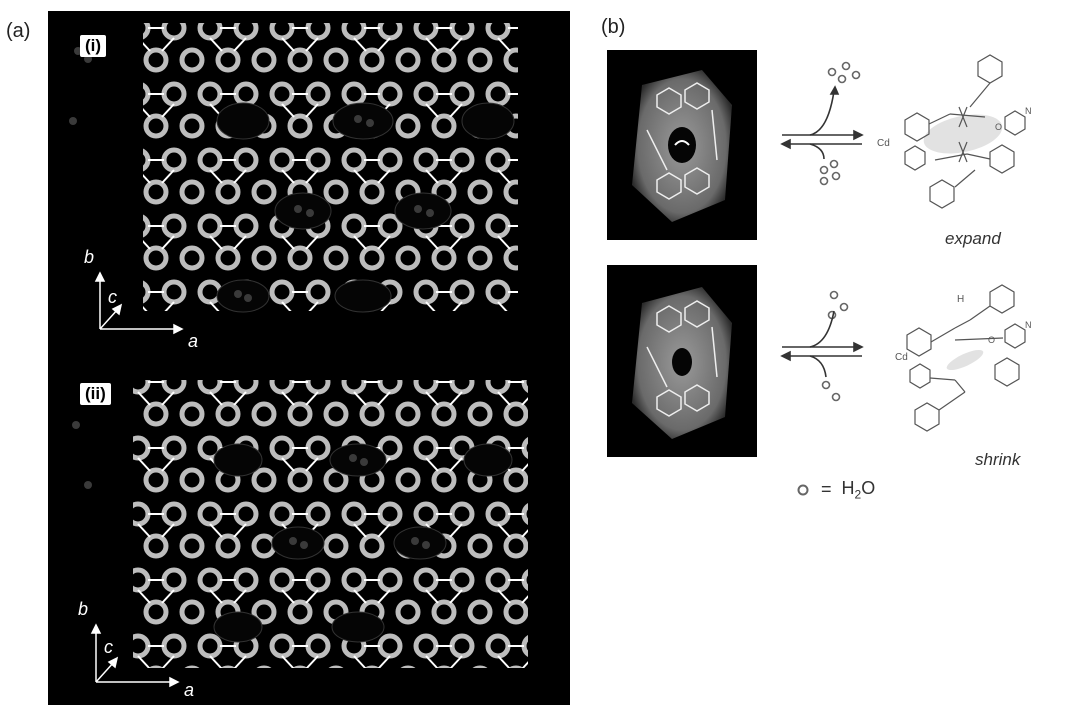  I want to click on panel-i-tag: (i), so click(93, 46).